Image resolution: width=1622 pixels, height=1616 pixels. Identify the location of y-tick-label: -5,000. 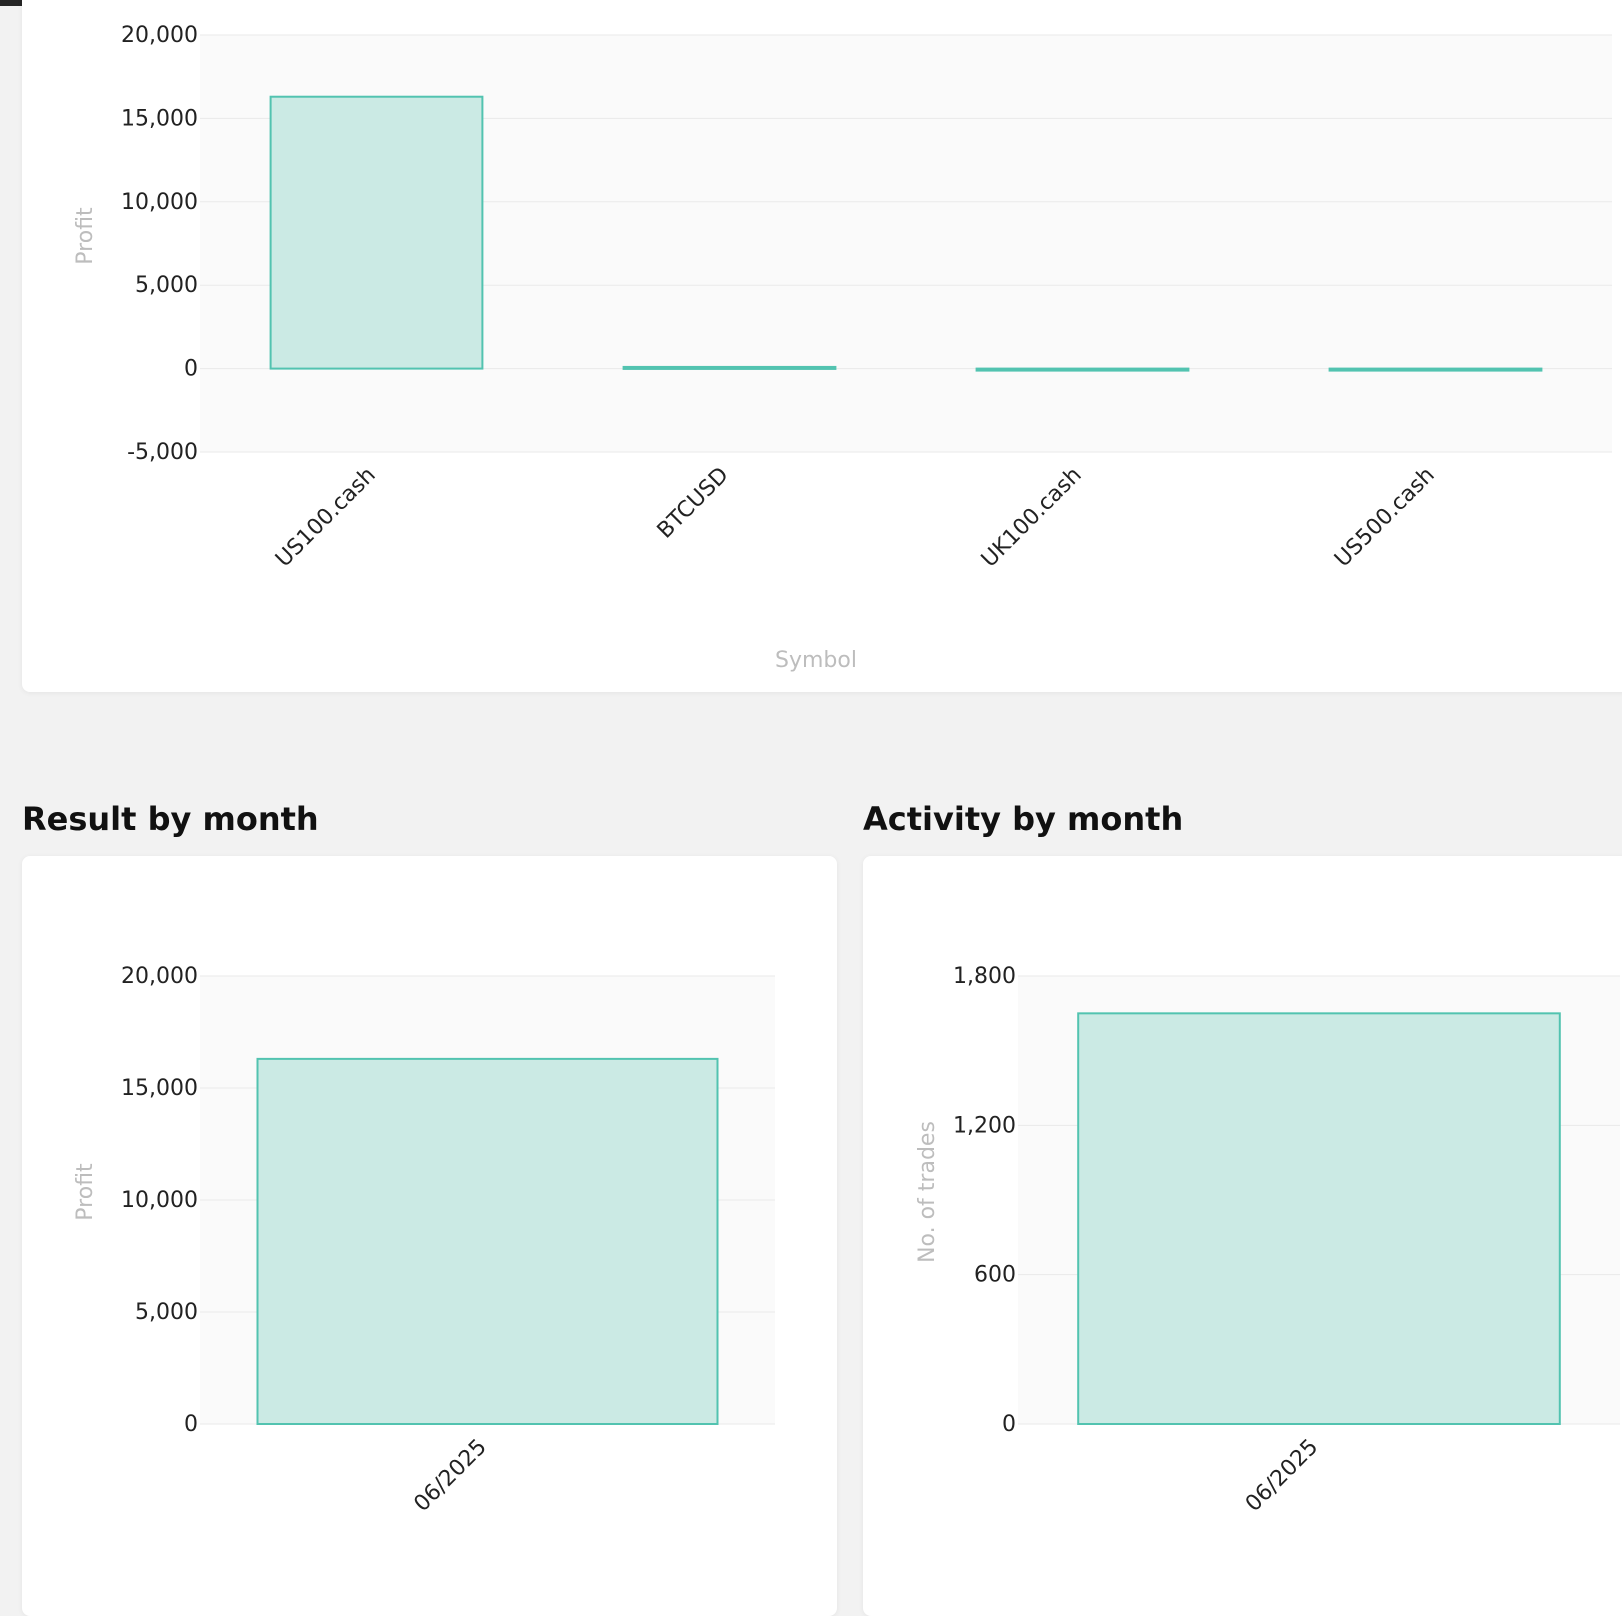
(162, 452).